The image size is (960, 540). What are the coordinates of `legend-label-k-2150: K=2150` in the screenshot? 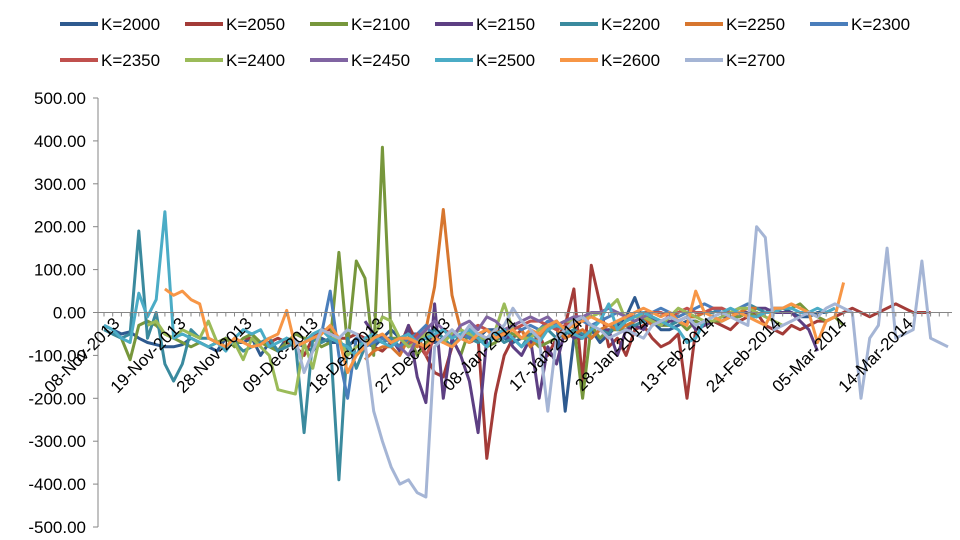 It's located at (505, 24).